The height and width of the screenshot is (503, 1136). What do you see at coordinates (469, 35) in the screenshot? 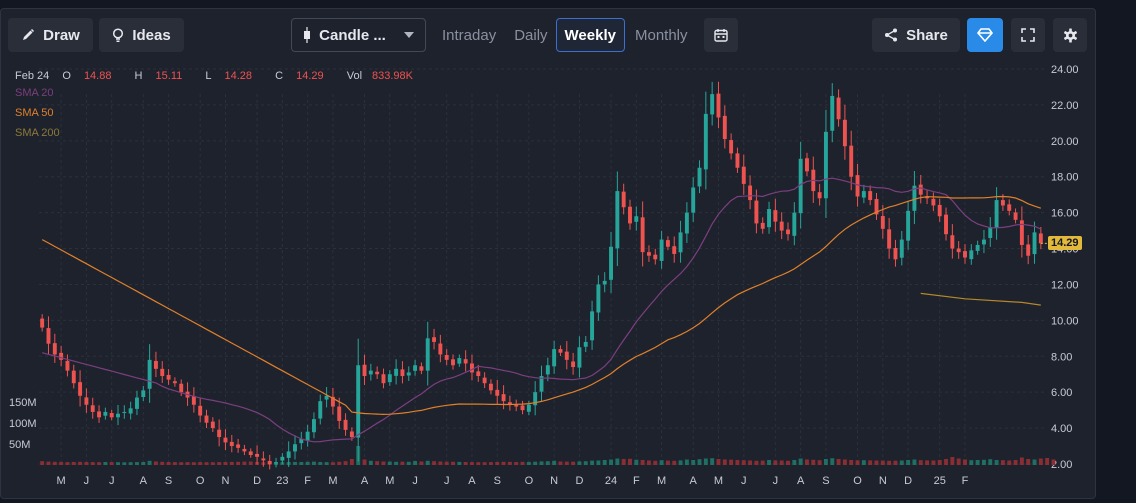
I see `timeframe-intraday: Intraday` at bounding box center [469, 35].